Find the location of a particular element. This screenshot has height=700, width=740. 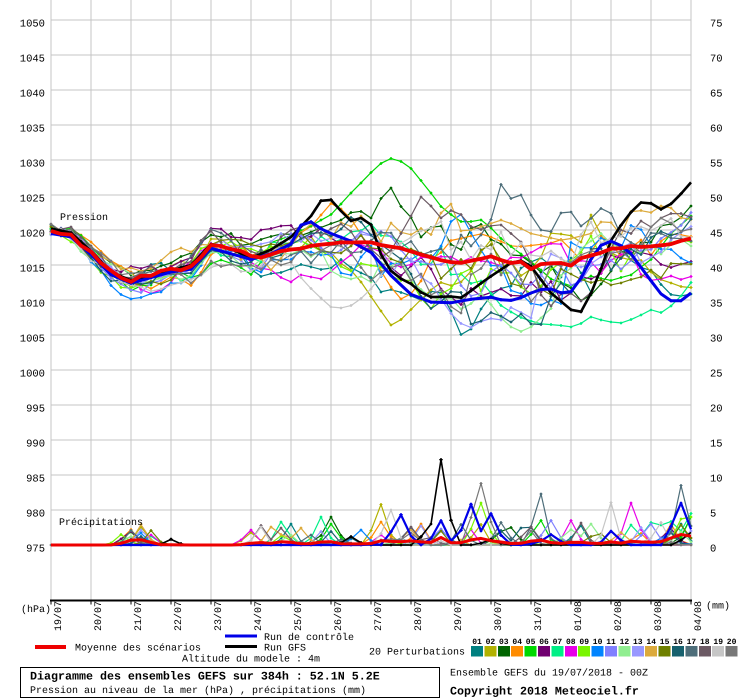

svg-text:Ensemble GEFS du 19/07/2018 -: Ensemble GEFS du 19/07/2018 - 00Z is located at coordinates (549, 674).